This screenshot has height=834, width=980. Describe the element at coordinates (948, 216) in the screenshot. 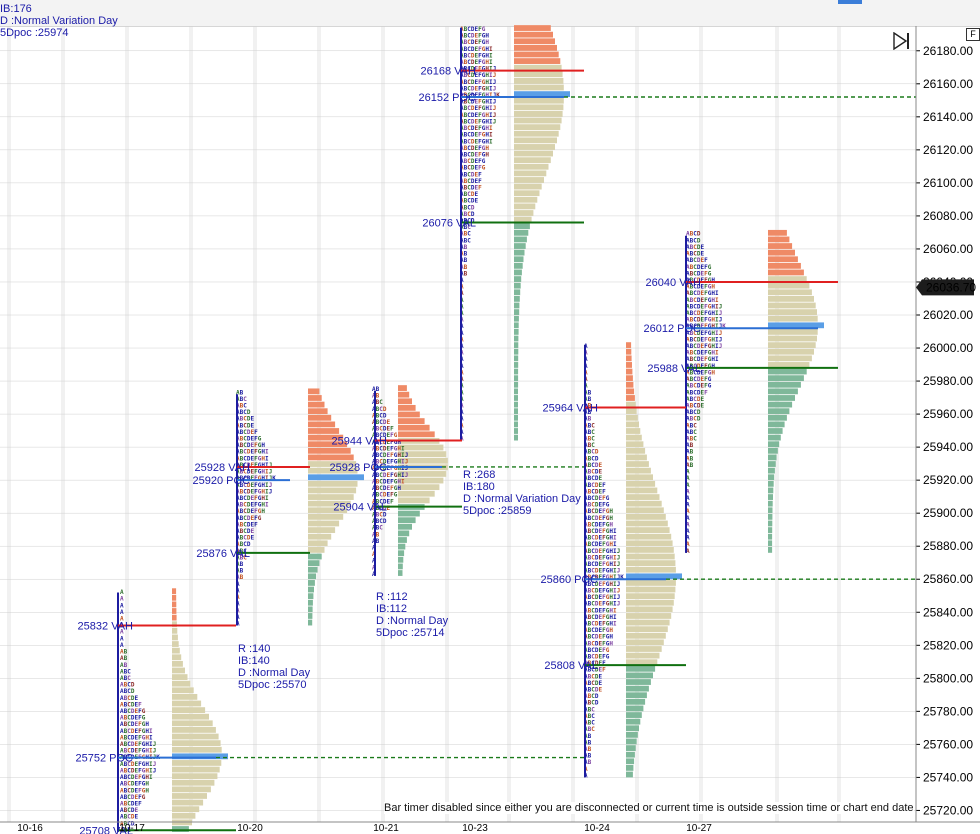

I see `y-tick-label: 26080.00` at that location.